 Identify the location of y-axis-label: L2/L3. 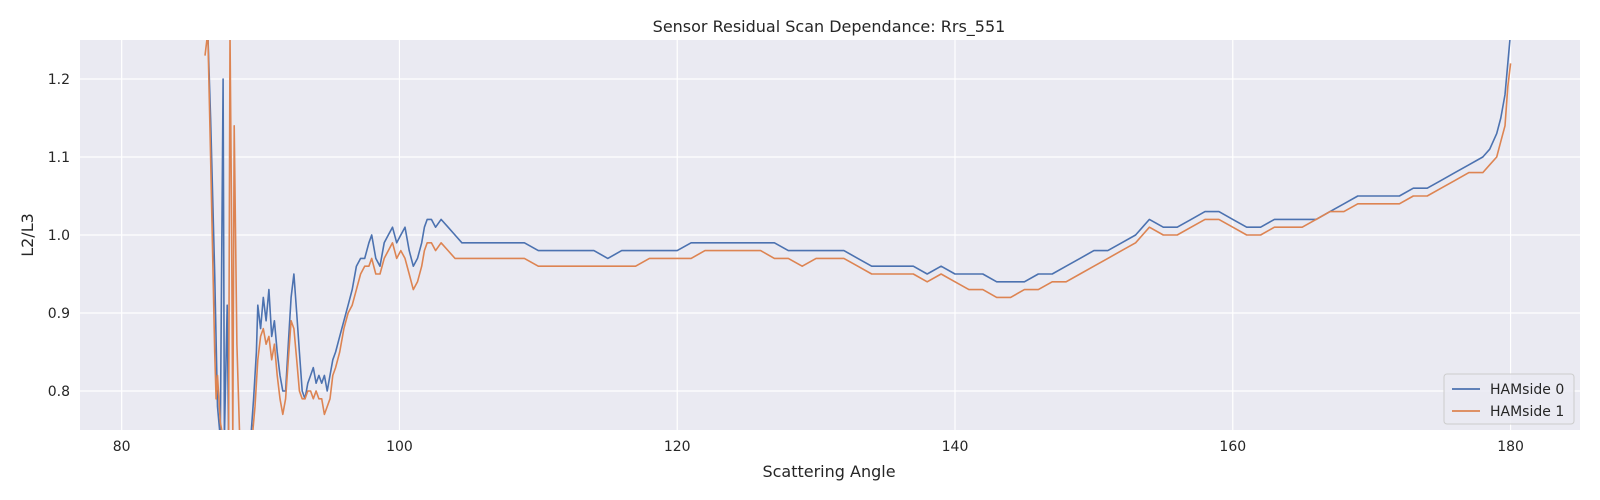
(27, 235).